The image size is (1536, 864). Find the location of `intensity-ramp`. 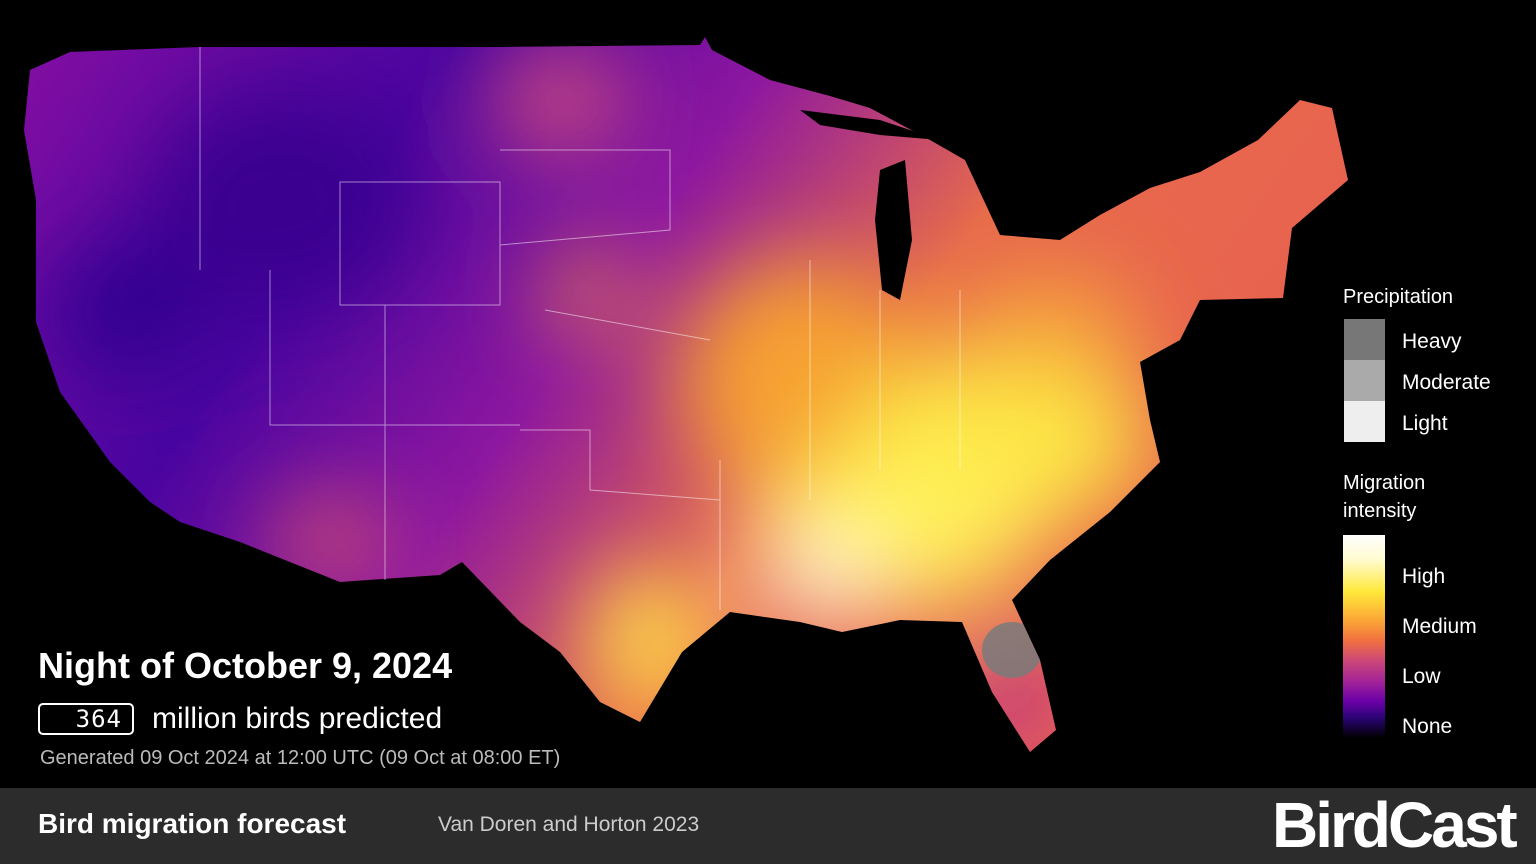

intensity-ramp is located at coordinates (1364, 636).